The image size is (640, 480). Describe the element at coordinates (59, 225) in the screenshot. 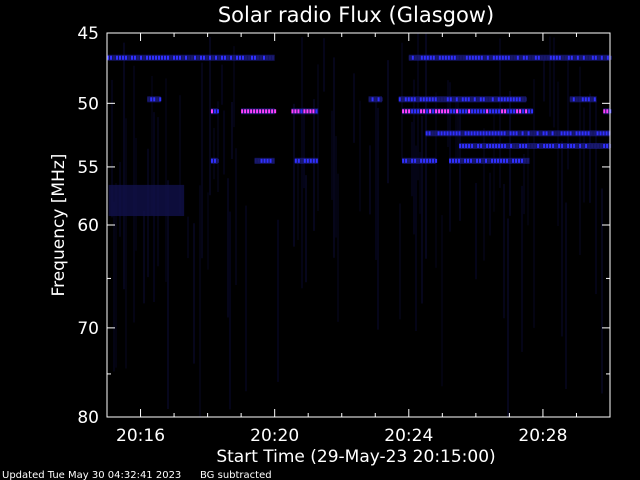

I see `y-axis-label: Frequency [MHz]` at that location.